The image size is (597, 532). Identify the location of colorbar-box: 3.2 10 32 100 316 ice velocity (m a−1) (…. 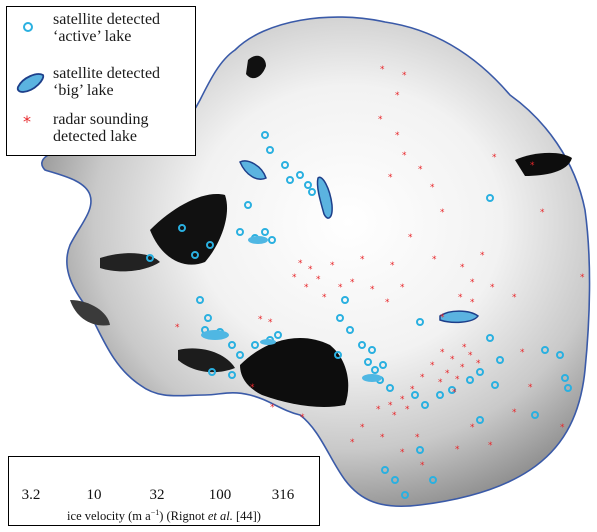
(164, 491).